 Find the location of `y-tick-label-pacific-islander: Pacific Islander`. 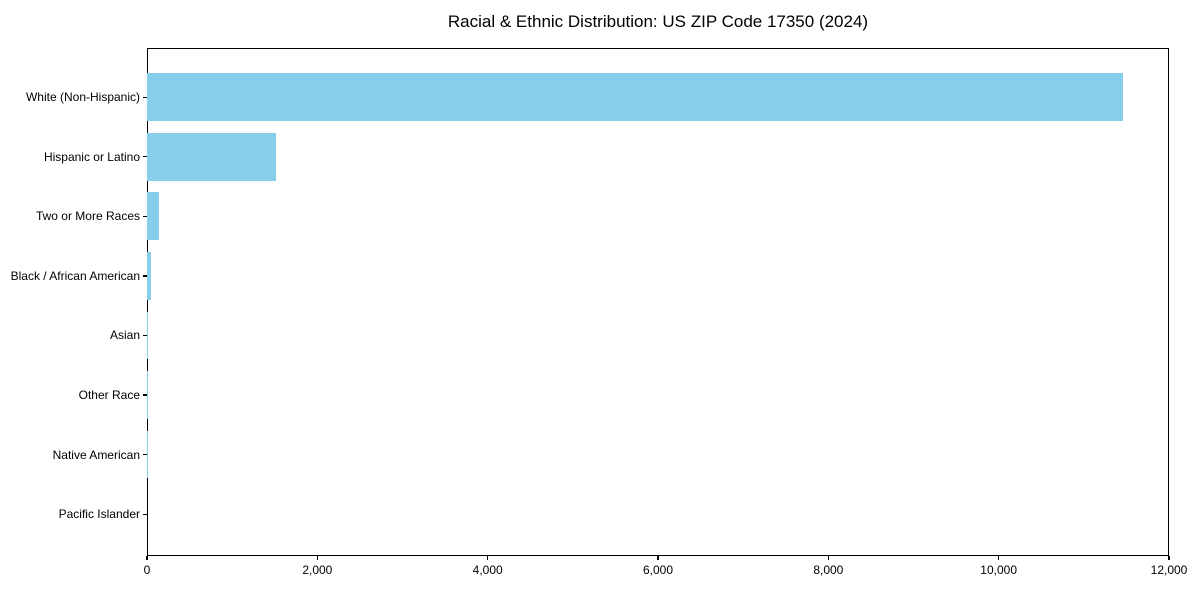

y-tick-label-pacific-islander: Pacific Islander is located at coordinates (99, 514).